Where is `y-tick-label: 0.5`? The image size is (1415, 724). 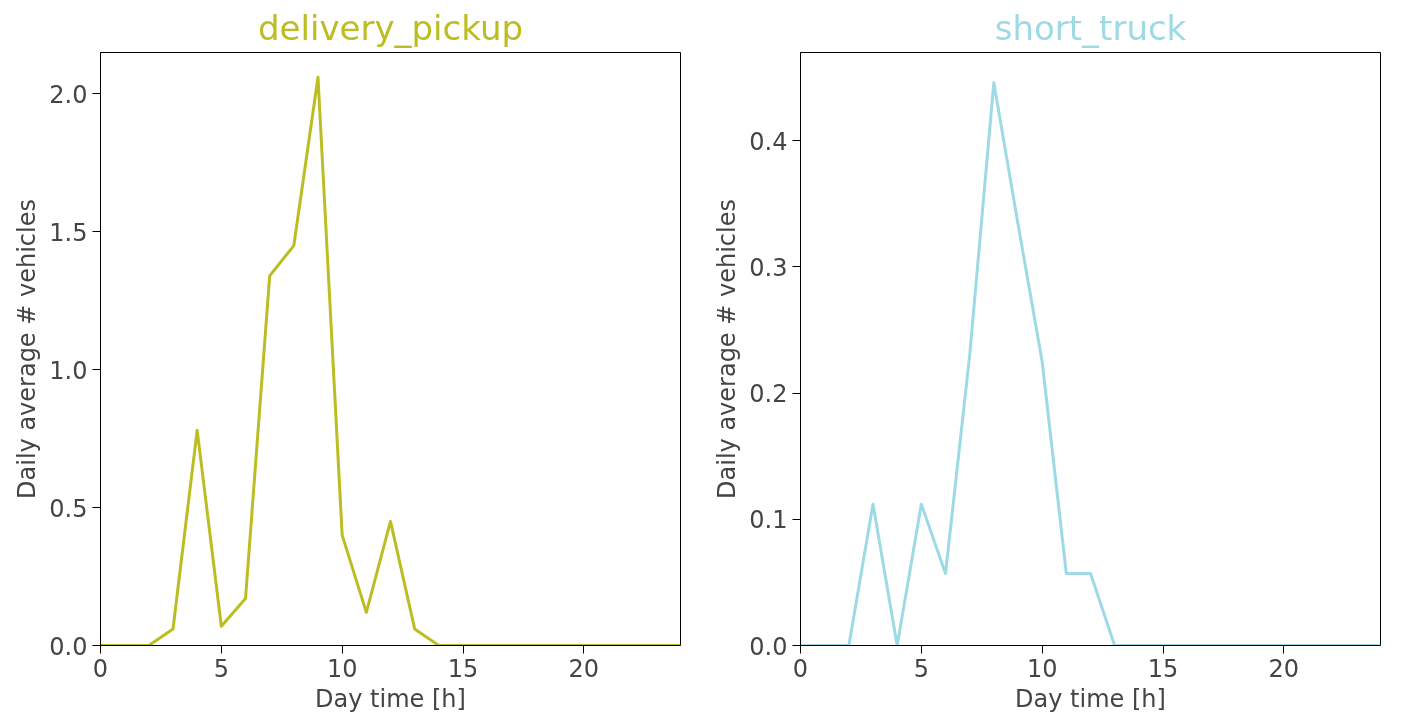 y-tick-label: 0.5 is located at coordinates (68, 508).